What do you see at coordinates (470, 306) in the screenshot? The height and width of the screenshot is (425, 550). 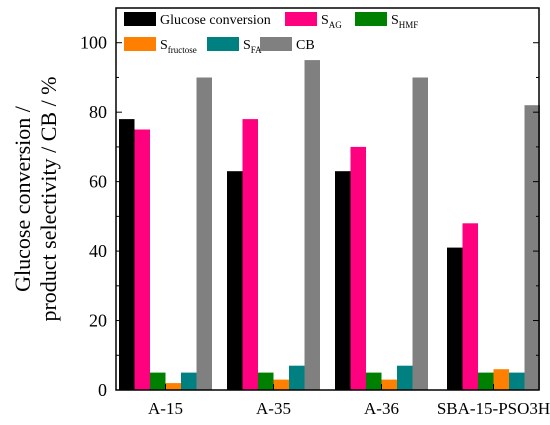 I see `bar-sag-sba-15-pso3h` at bounding box center [470, 306].